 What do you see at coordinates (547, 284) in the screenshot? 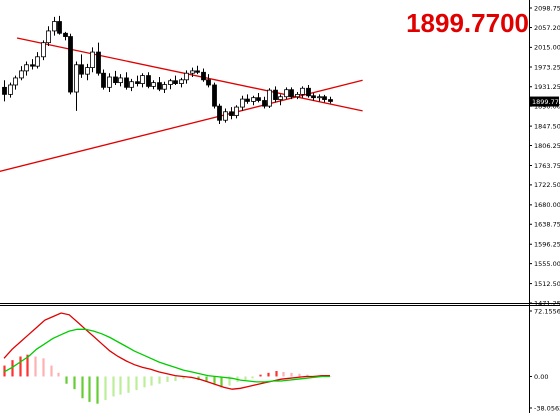
I see `y-tick-label: 1512.50` at bounding box center [547, 284].